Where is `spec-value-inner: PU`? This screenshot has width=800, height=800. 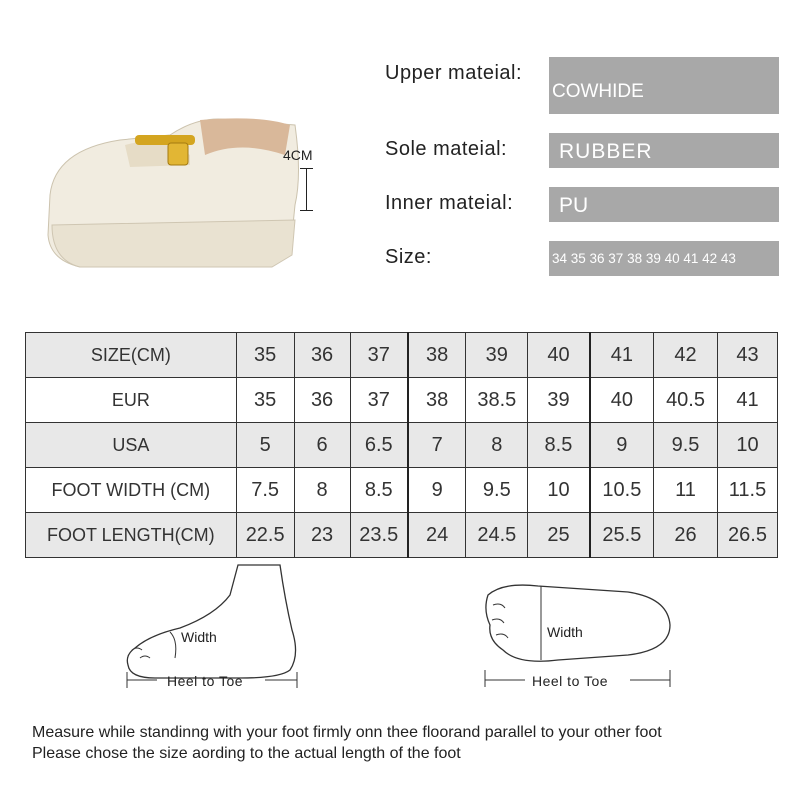
spec-value-inner: PU is located at coordinates (664, 204).